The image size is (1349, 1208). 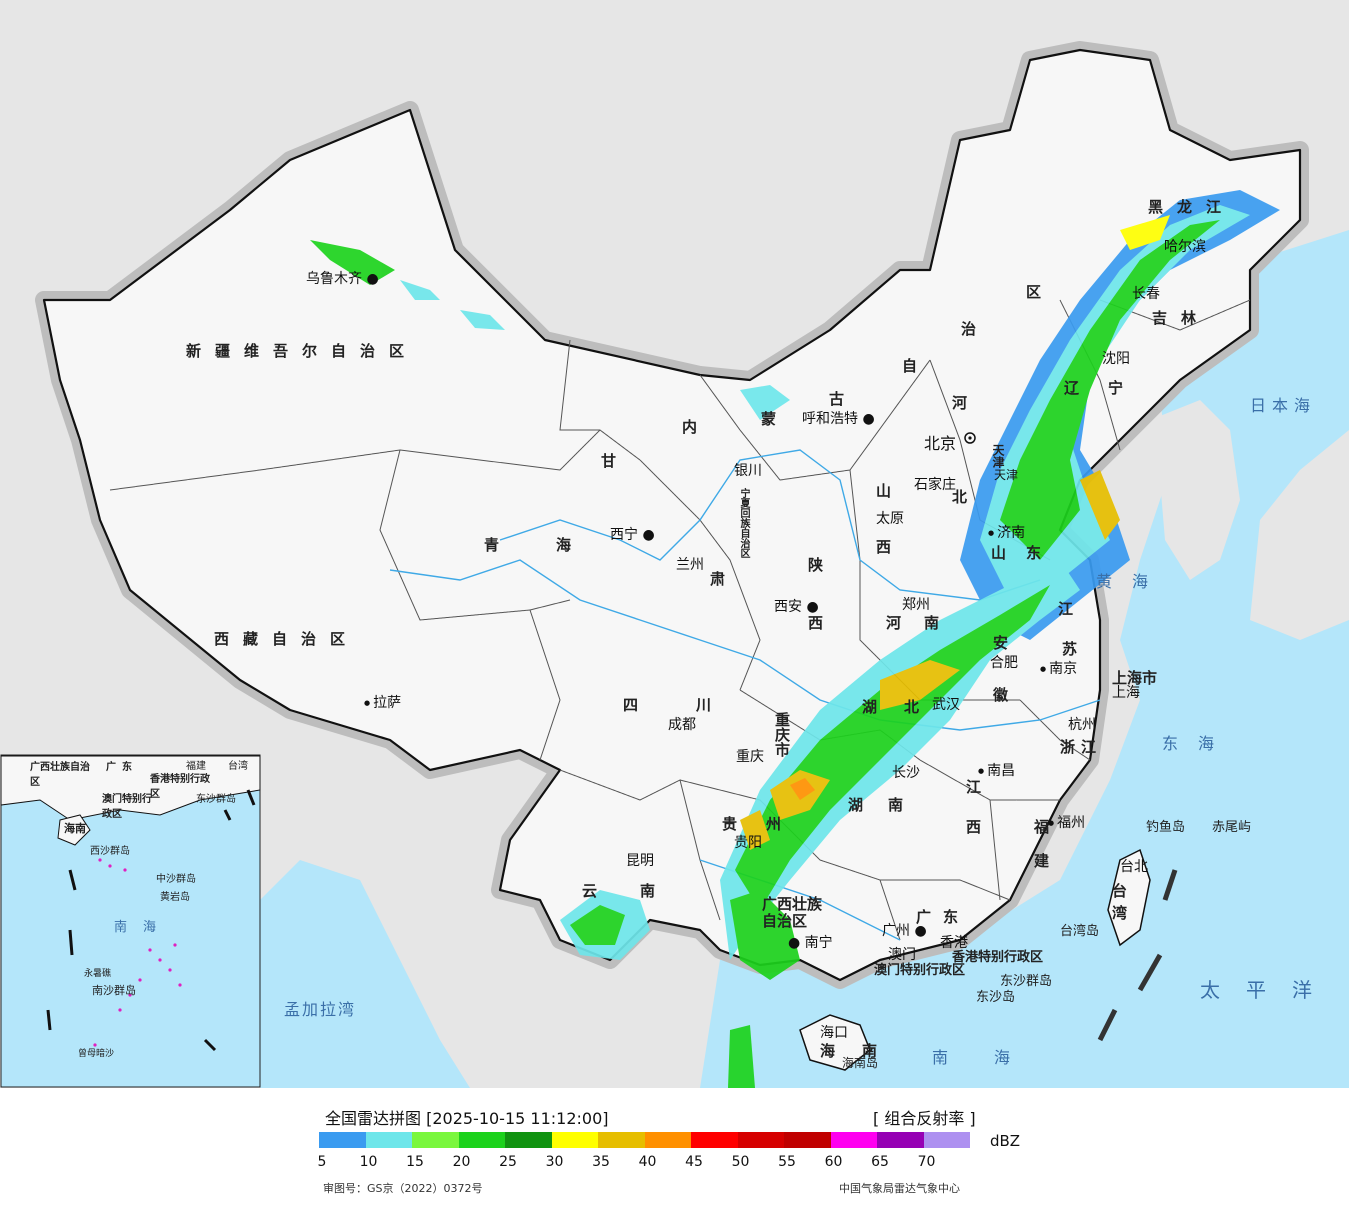 I want to click on label-shanxi-1: 山, so click(x=884, y=491).